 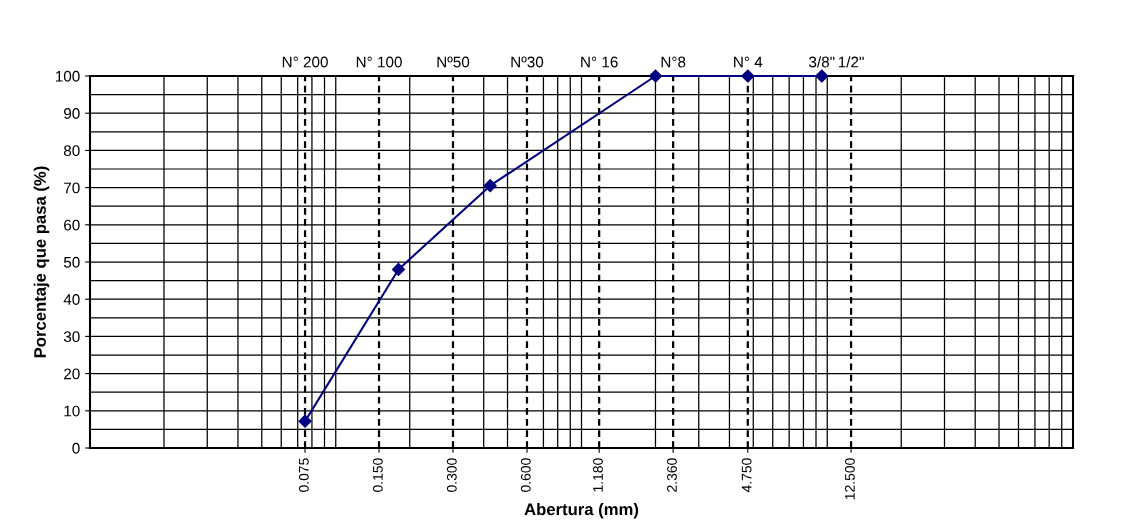 What do you see at coordinates (377, 475) in the screenshot?
I see `x-tick-label: 0.150` at bounding box center [377, 475].